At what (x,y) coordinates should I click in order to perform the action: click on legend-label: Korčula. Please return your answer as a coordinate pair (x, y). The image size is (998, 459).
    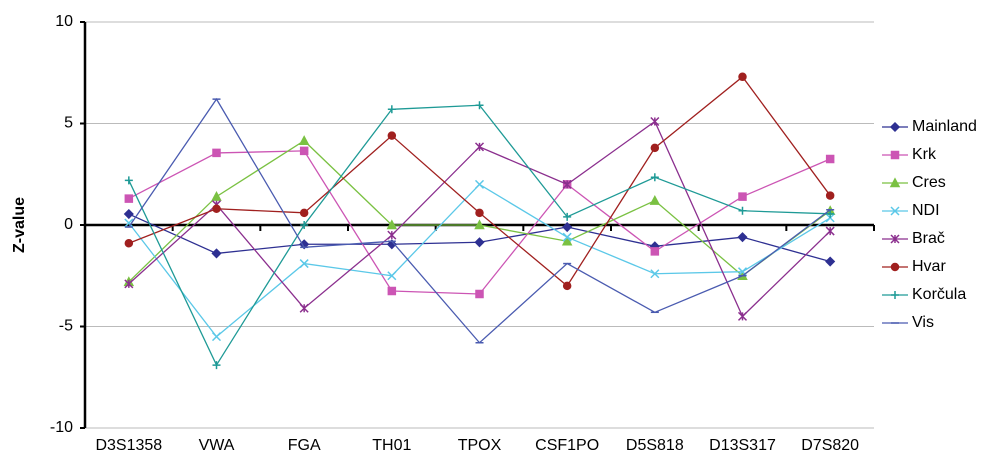
    Looking at the image, I should click on (939, 294).